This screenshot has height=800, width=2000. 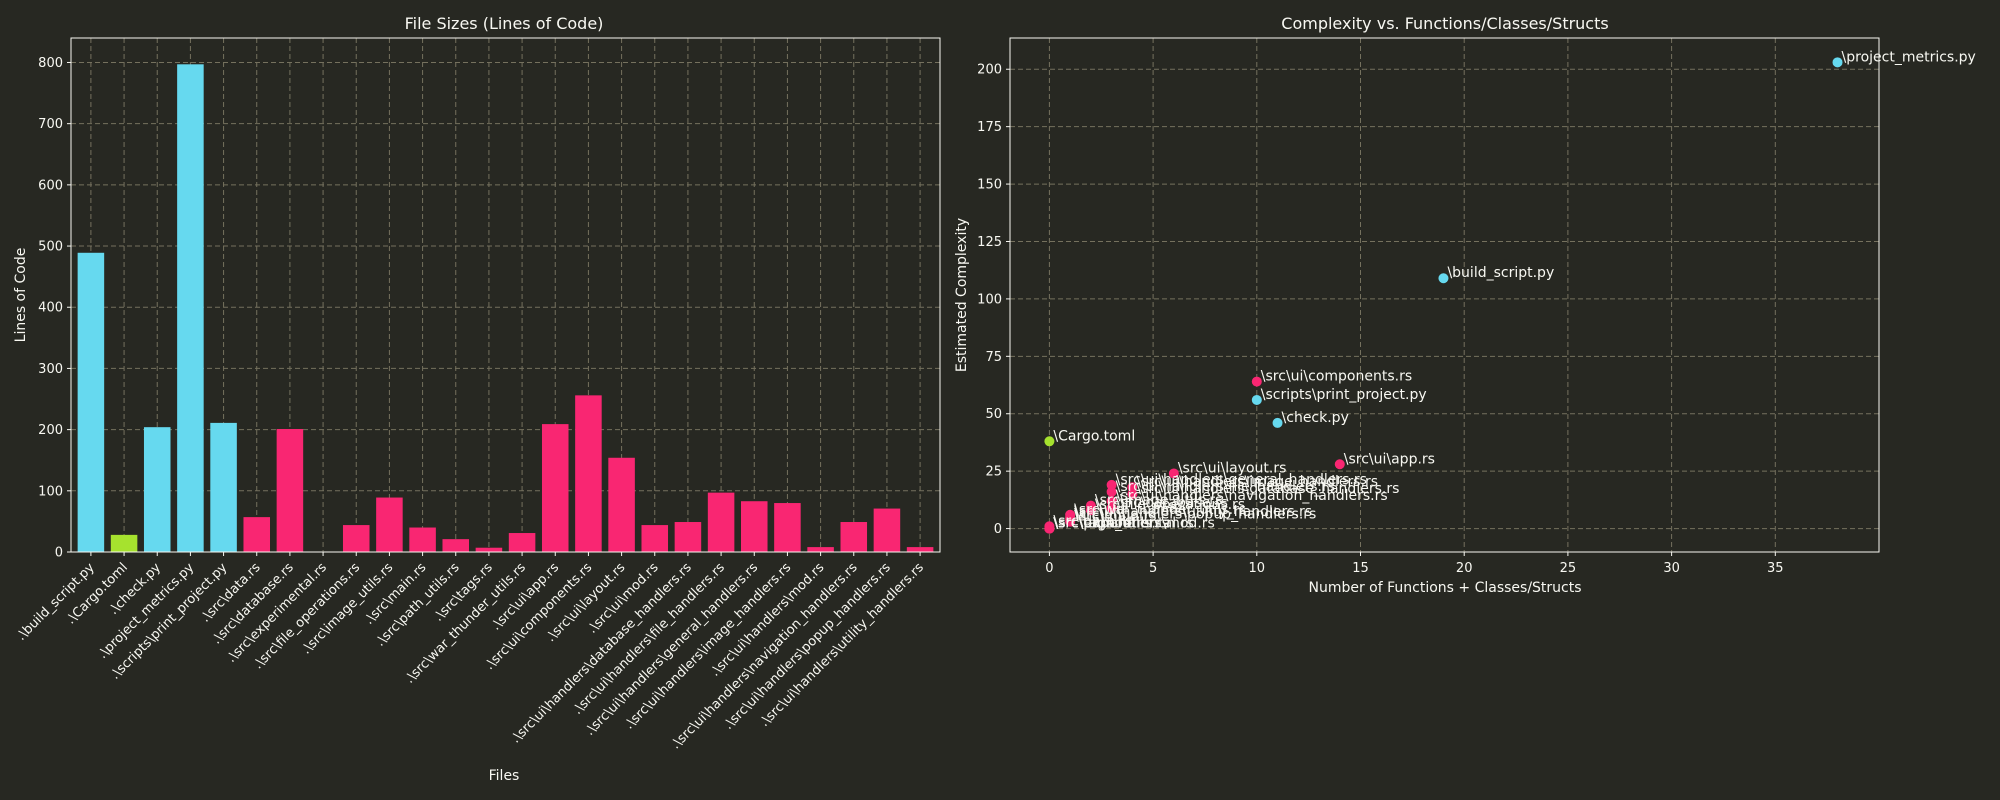 What do you see at coordinates (504, 23) in the screenshot?
I see `bar-chart-title: File Sizes (Lines of Code)` at bounding box center [504, 23].